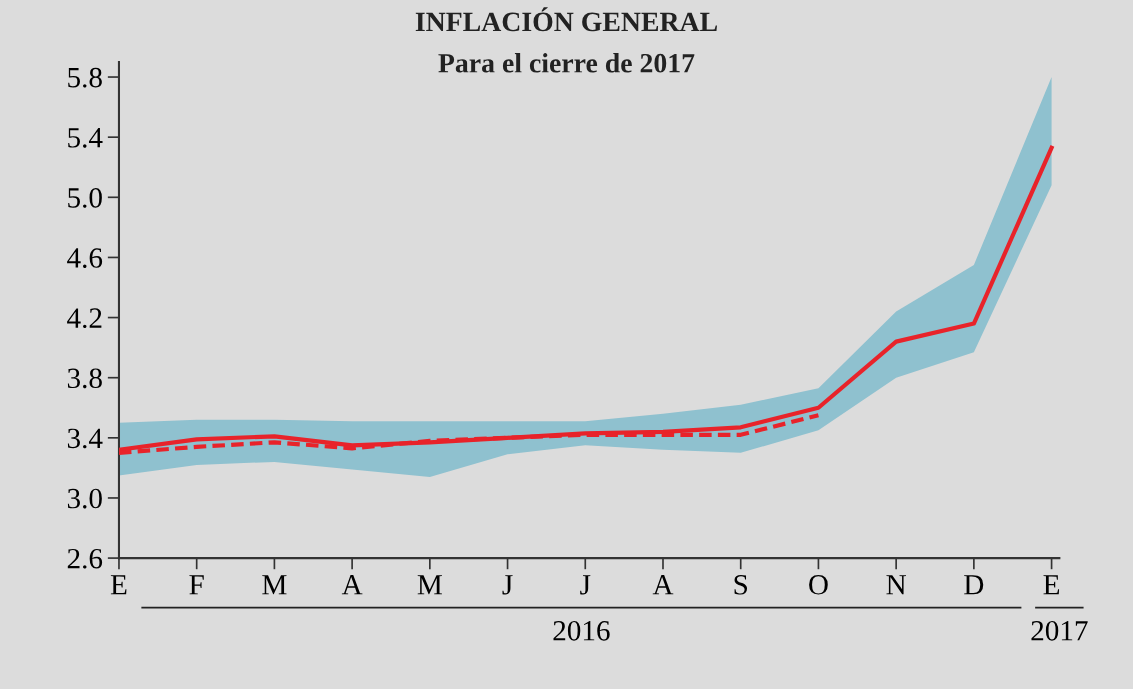  What do you see at coordinates (84, 378) in the screenshot?
I see `y-tick-label: 3.8` at bounding box center [84, 378].